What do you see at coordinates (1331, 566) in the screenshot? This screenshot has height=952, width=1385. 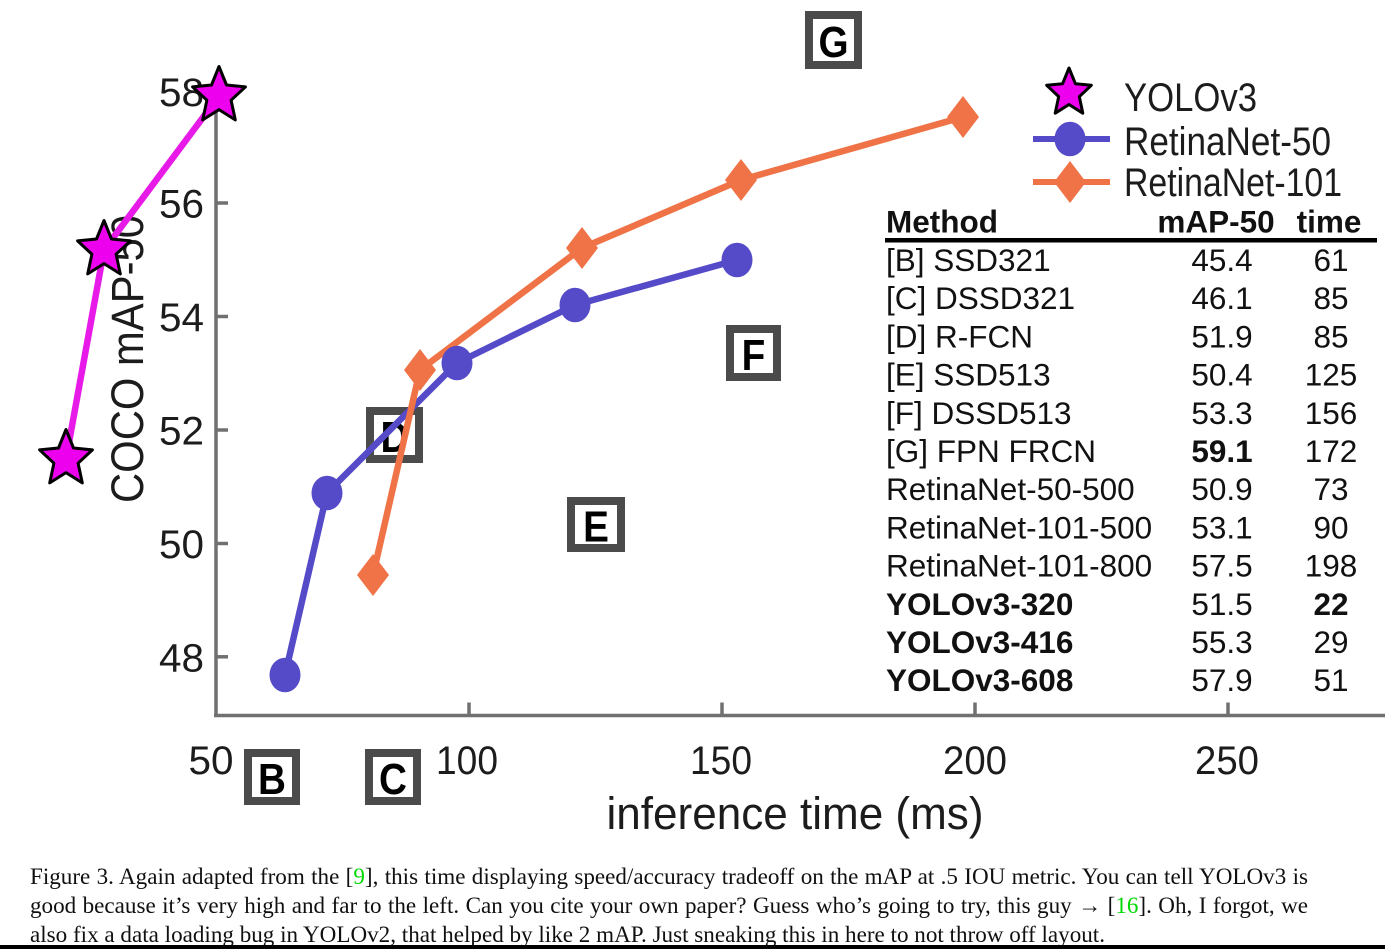 I see `svg-text: 198` at bounding box center [1331, 566].